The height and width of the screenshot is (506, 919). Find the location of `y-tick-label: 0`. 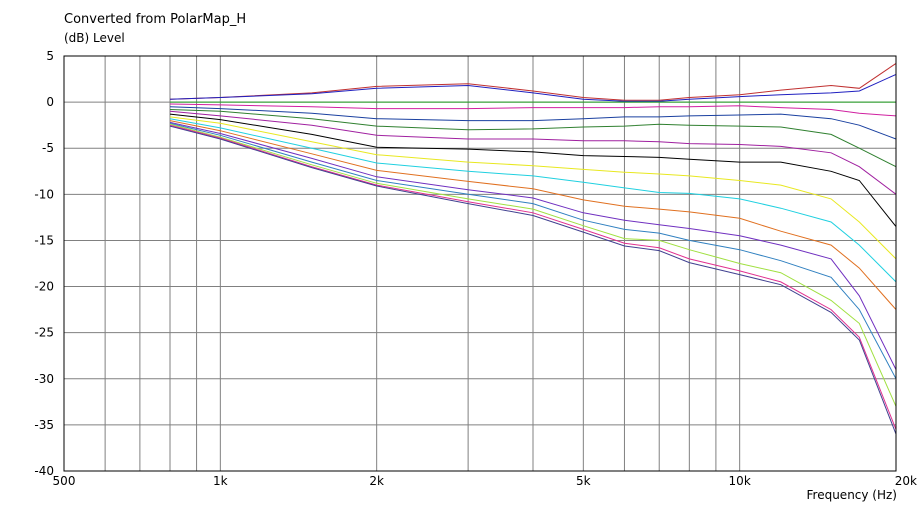

y-tick-label: 0 is located at coordinates (50, 102).